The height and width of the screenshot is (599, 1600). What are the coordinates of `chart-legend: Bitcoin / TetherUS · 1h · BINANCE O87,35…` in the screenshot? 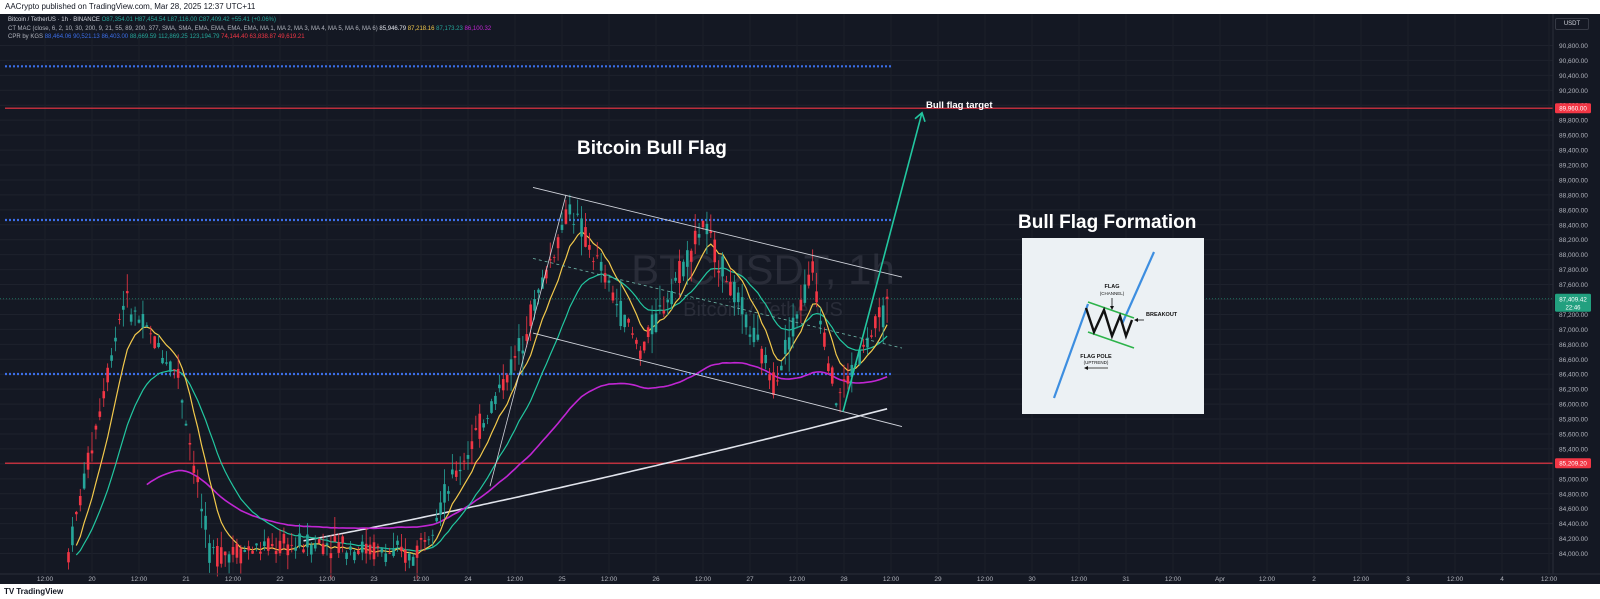 It's located at (249, 29).